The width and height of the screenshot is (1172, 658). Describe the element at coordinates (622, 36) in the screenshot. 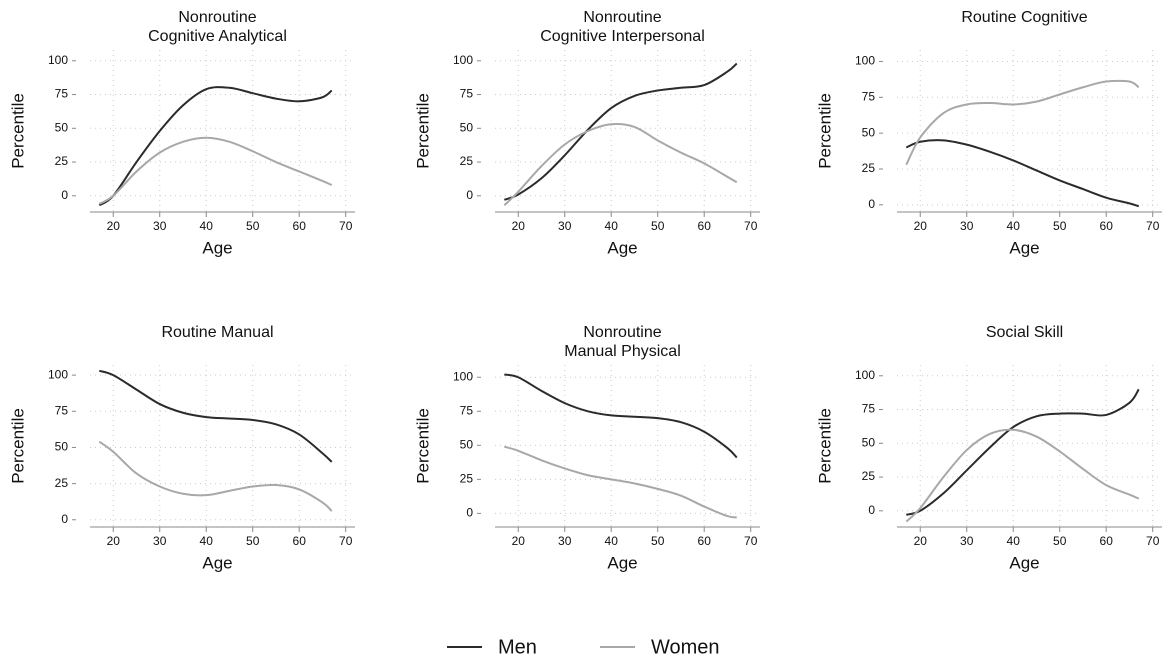

I see `chart-title: Cognitive Interpersonal` at that location.